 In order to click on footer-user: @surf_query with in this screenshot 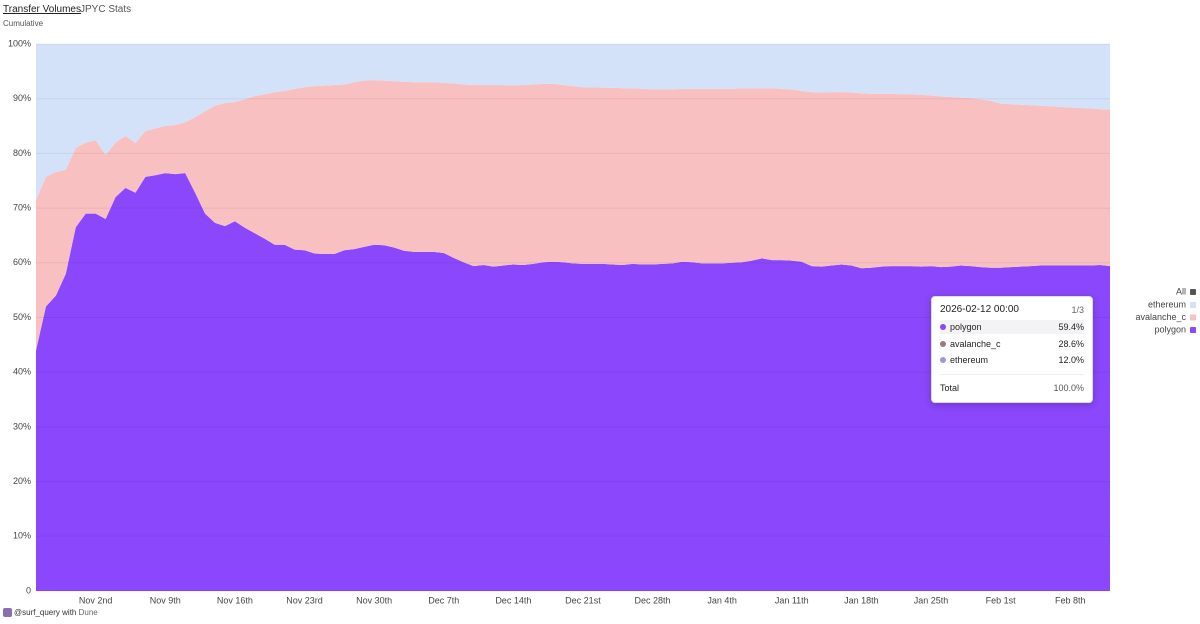, I will do `click(45, 612)`.